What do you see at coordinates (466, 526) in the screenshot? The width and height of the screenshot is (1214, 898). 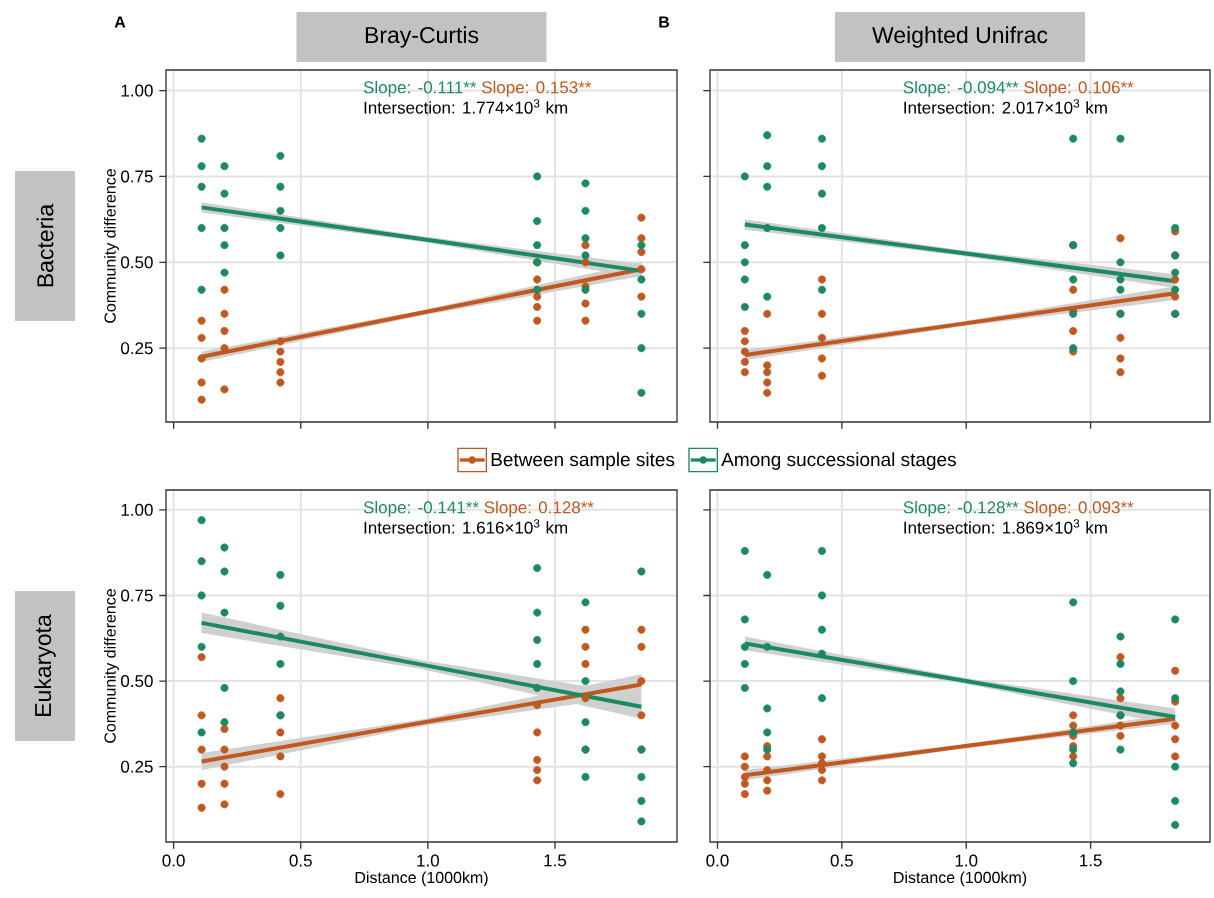 I see `annotation: Intersection: 1.616×10$^{3}$ km` at bounding box center [466, 526].